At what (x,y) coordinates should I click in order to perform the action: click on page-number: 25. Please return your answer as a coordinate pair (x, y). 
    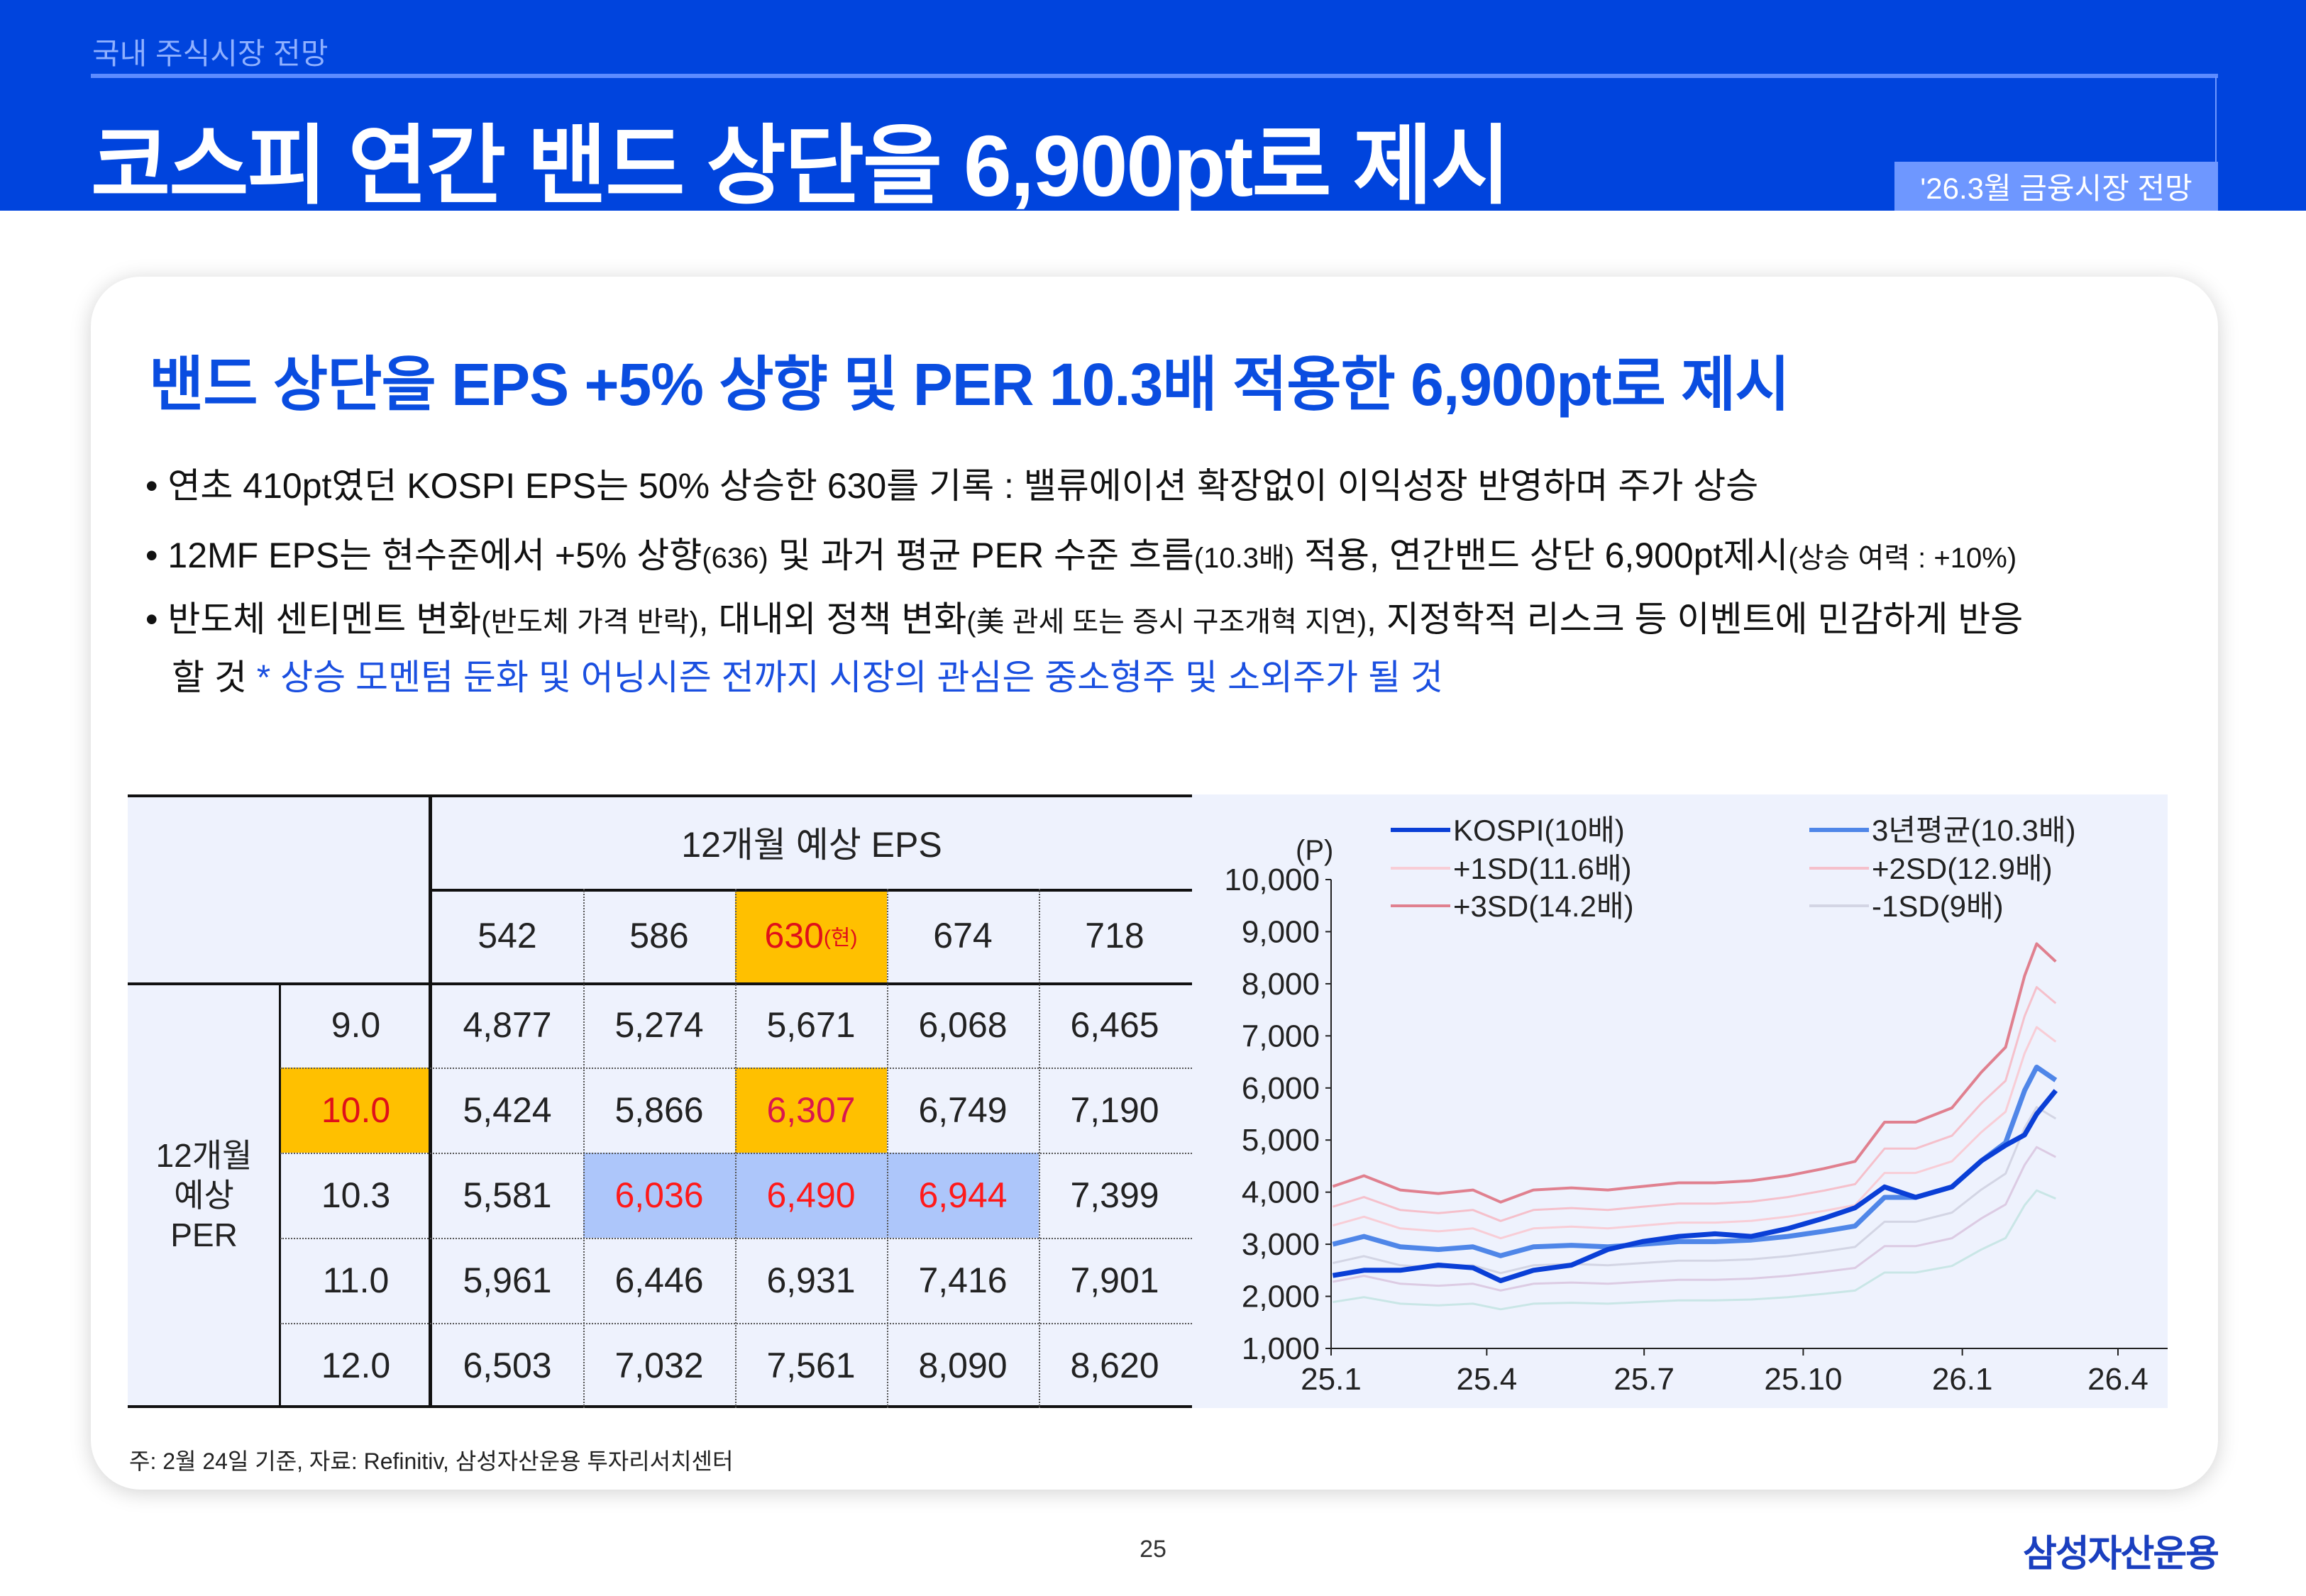
    Looking at the image, I should click on (1153, 1549).